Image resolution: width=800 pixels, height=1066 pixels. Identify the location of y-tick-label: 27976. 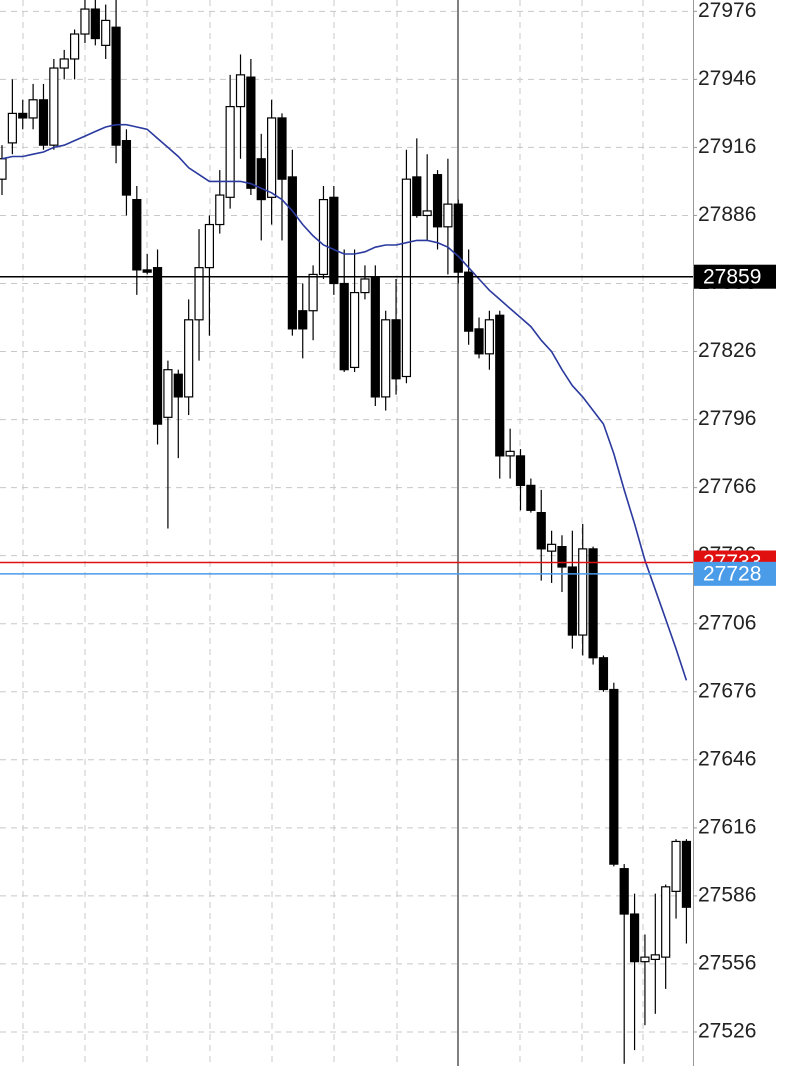
(727, 11).